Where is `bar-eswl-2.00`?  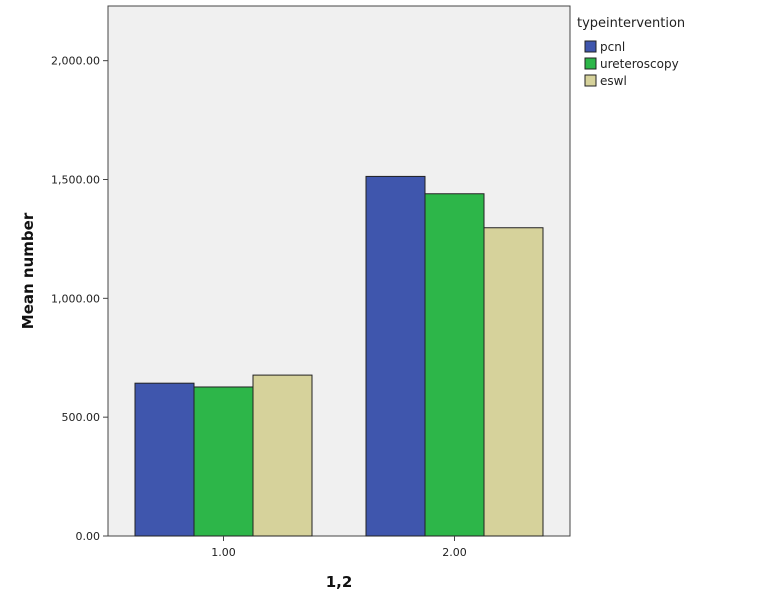
bar-eswl-2.00 is located at coordinates (513, 382).